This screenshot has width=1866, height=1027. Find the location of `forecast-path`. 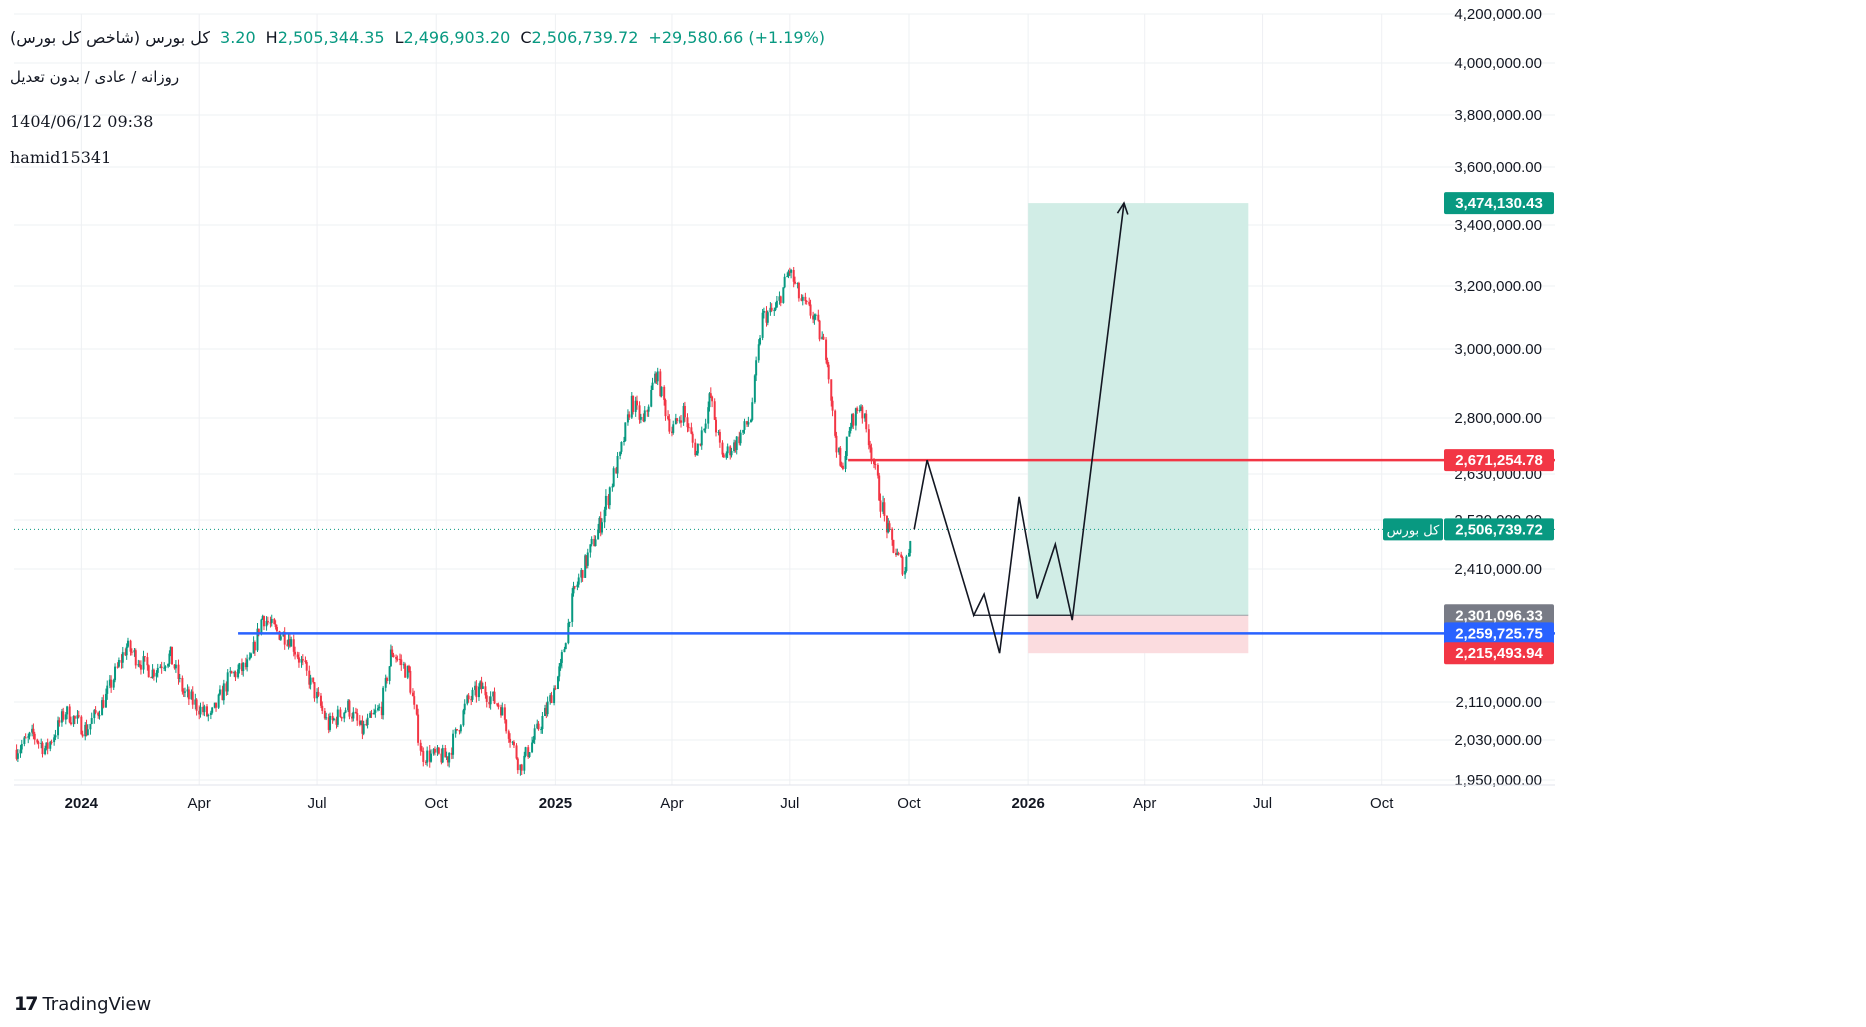

forecast-path is located at coordinates (1021, 427).